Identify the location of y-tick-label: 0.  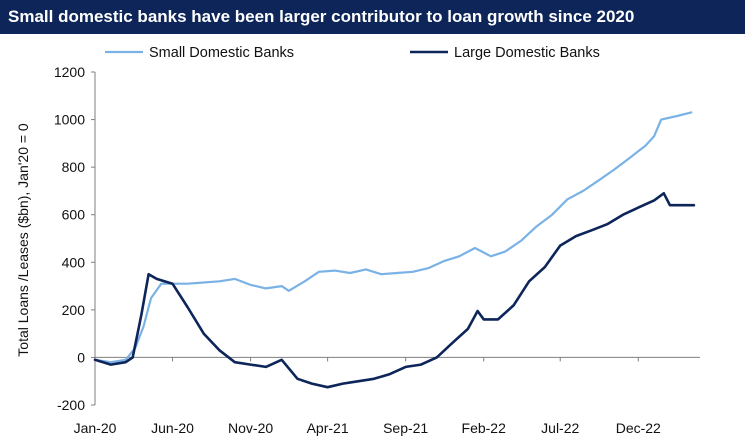
(81, 357).